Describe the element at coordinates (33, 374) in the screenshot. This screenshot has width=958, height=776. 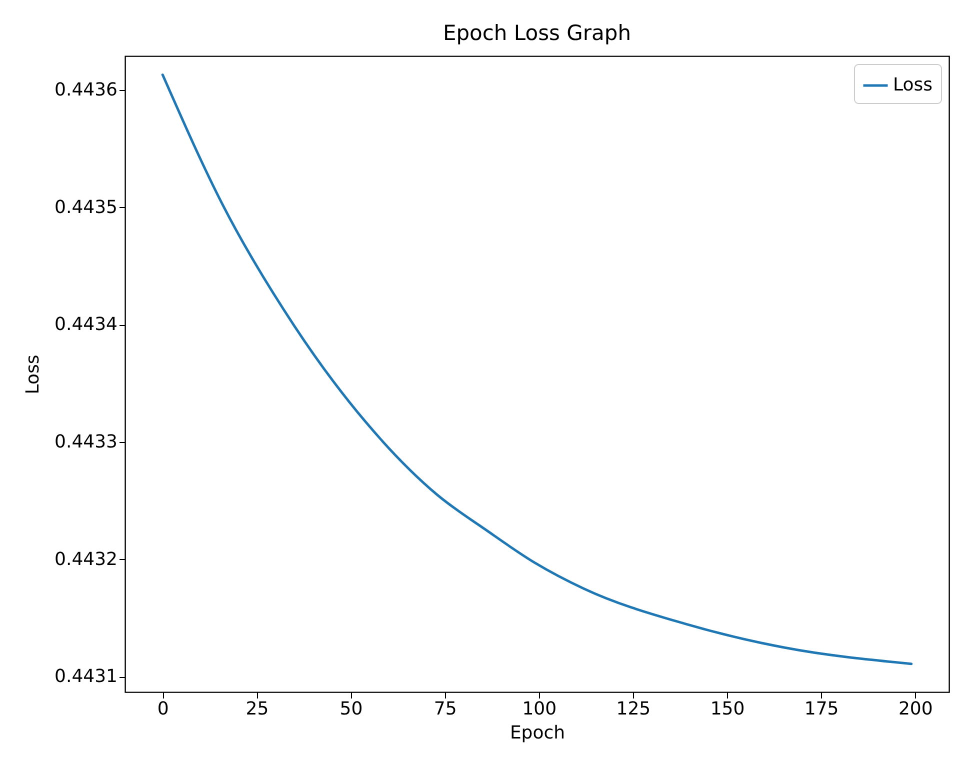
I see `y-axis-title: Loss` at that location.